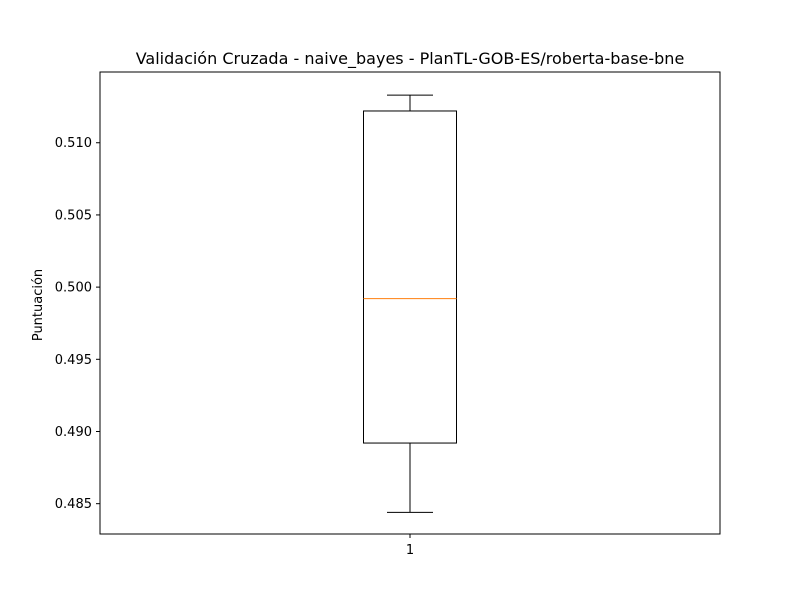 This screenshot has width=800, height=600. Describe the element at coordinates (73, 288) in the screenshot. I see `y-tick-label: 0.500` at that location.